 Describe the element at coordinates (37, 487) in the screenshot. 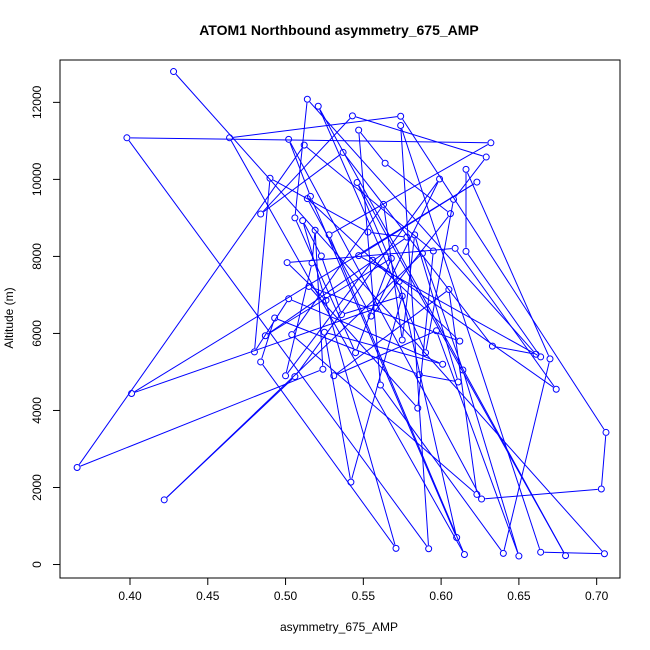

I see `y-tick-label: 2000` at that location.